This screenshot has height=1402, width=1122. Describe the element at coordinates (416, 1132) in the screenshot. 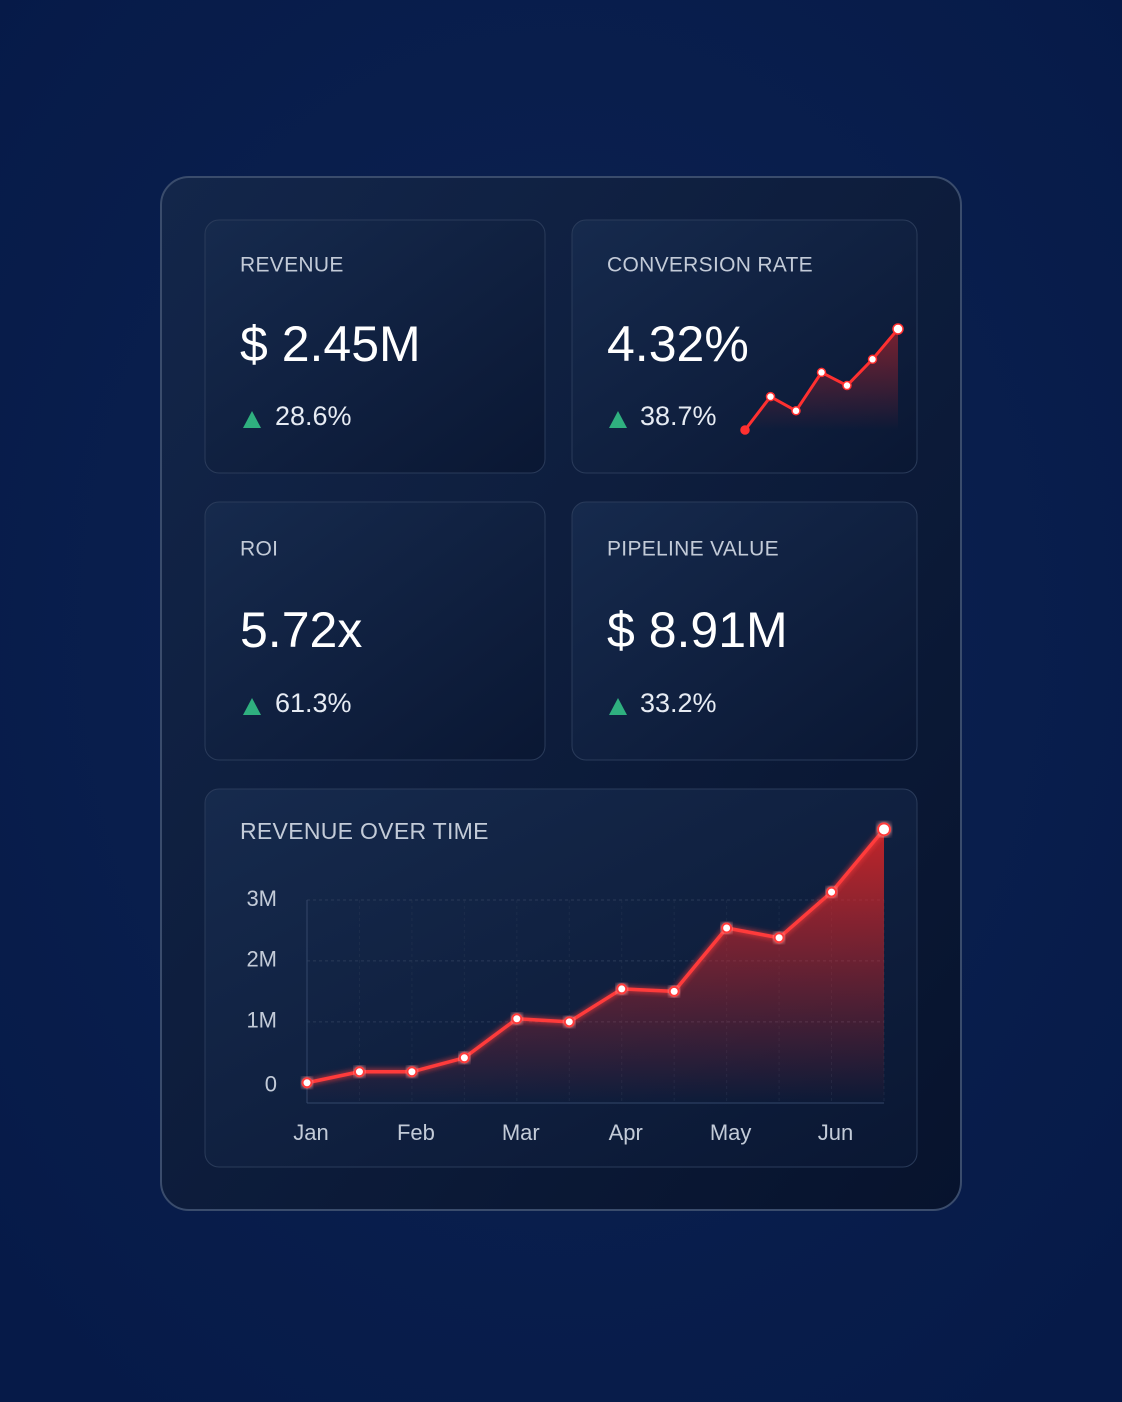

I see `x-tick-label: Feb` at that location.